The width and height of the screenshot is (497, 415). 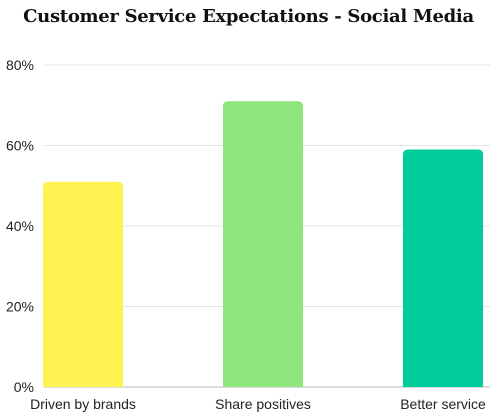 I want to click on bar-share-positives, so click(x=263, y=244).